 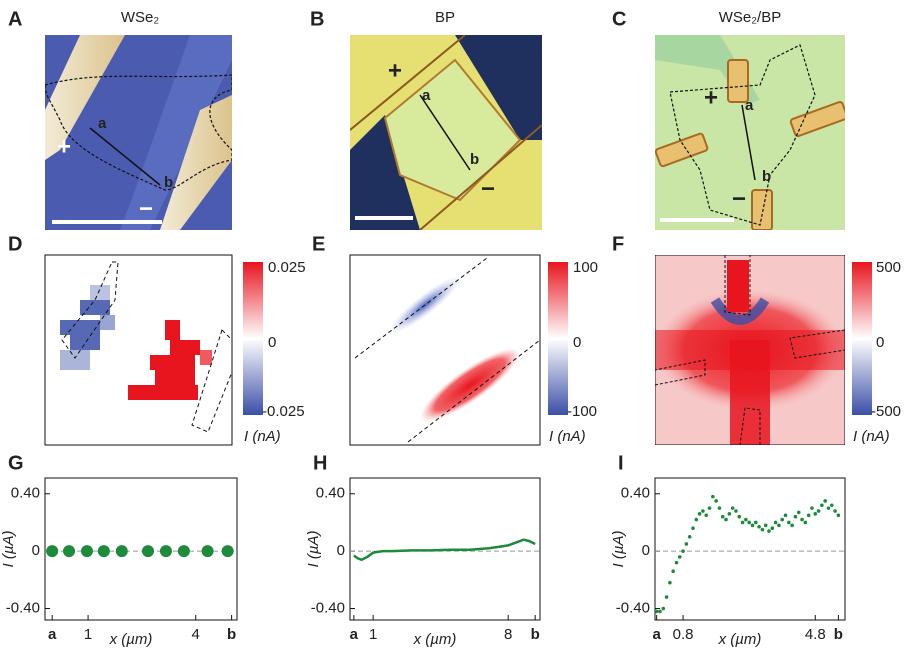 I want to click on panel-label: H, so click(x=320, y=463).